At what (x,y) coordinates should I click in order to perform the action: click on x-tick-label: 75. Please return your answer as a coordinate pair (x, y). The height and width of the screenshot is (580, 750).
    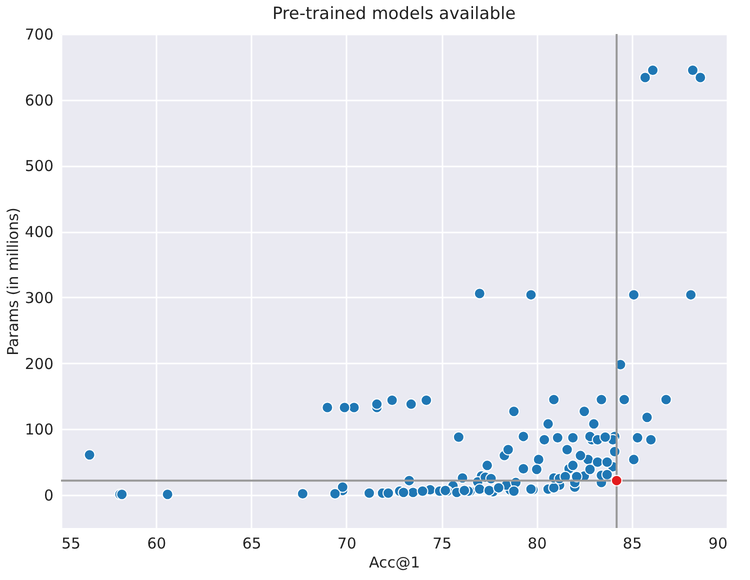
    Looking at the image, I should click on (442, 543).